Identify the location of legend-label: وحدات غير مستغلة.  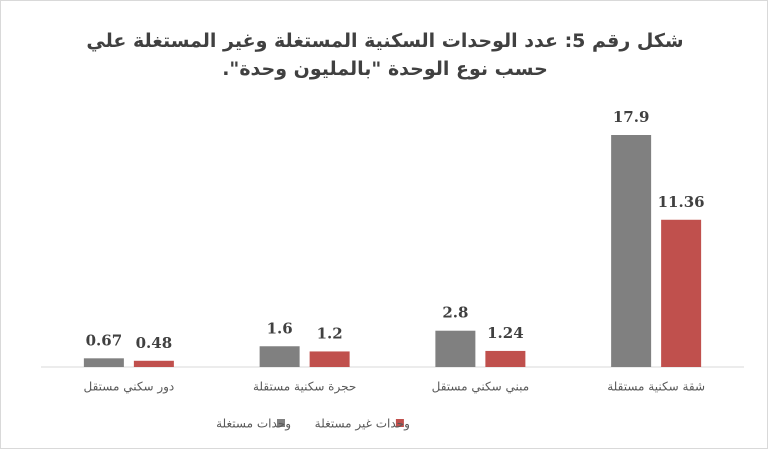
(362, 424).